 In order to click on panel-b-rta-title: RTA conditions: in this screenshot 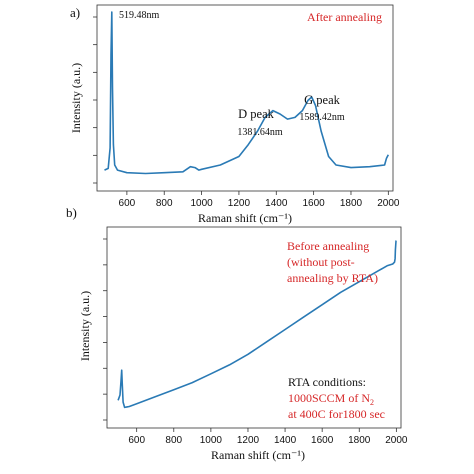, I will do `click(327, 382)`.